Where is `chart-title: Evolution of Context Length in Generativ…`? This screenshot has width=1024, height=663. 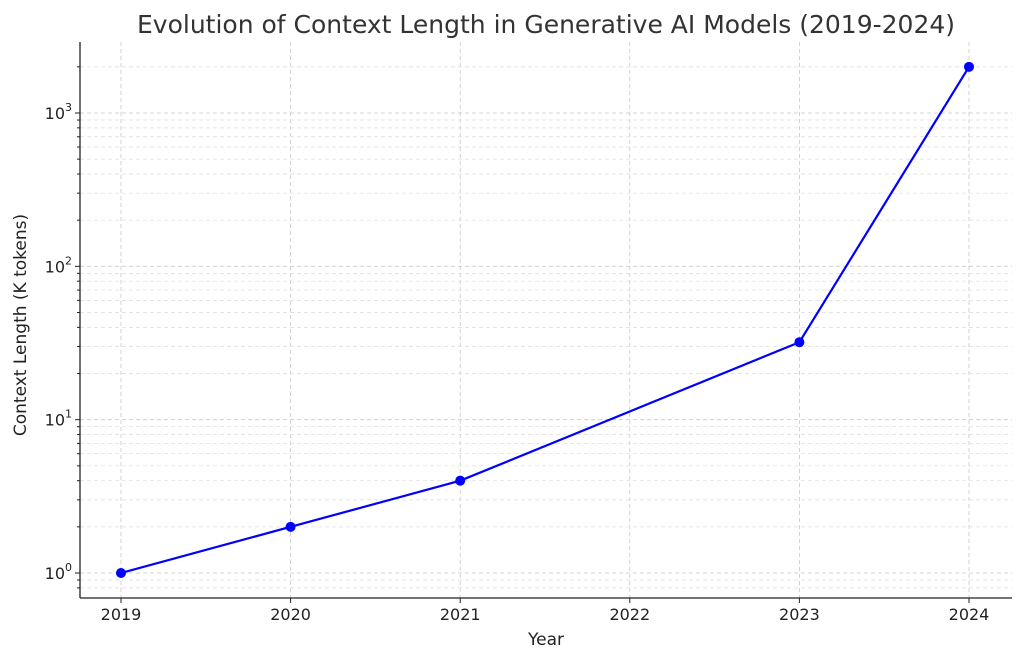
chart-title: Evolution of Context Length in Generativ… is located at coordinates (546, 24).